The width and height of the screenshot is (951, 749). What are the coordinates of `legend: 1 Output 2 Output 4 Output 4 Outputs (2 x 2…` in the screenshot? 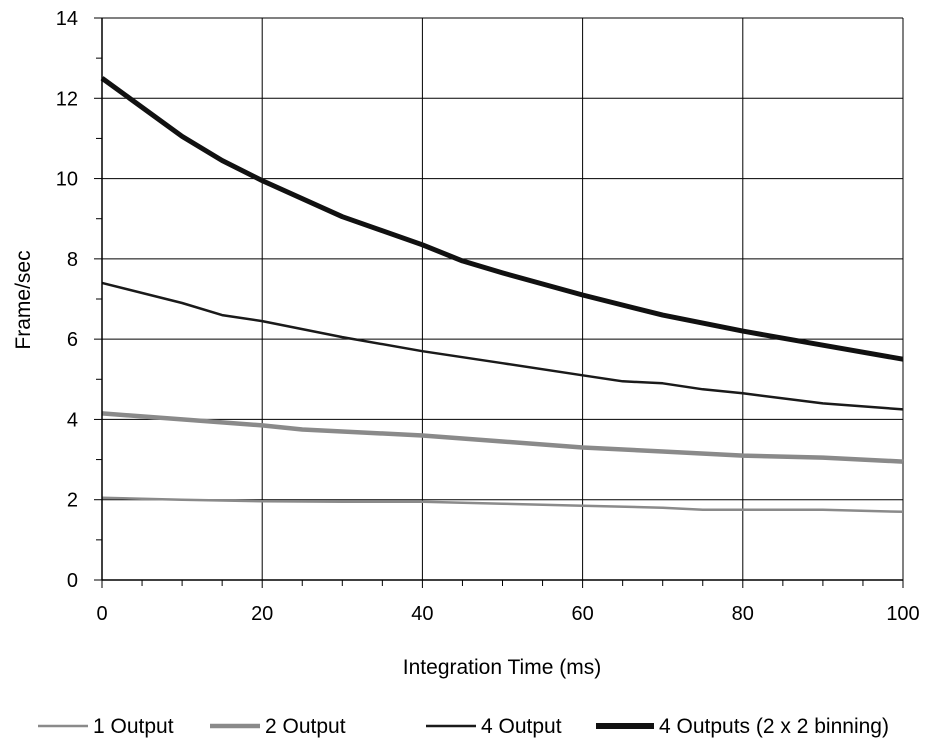 It's located at (463, 726).